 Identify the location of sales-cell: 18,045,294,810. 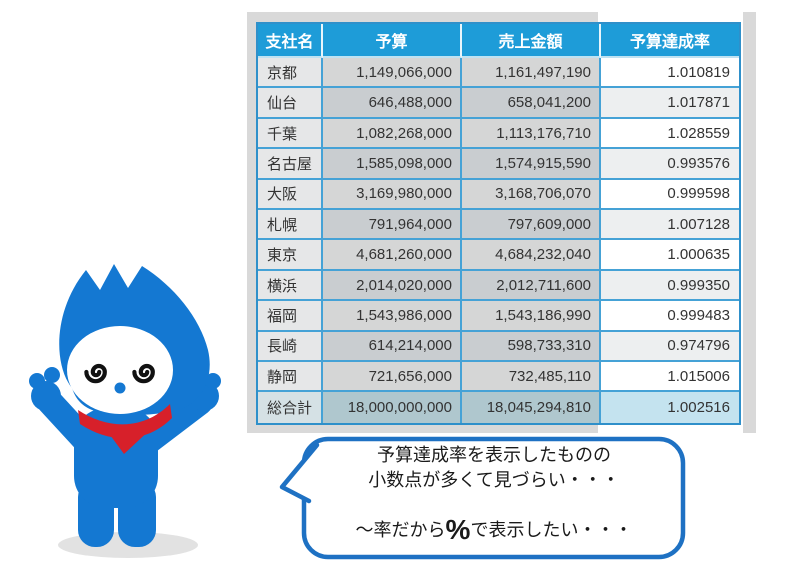
(531, 407).